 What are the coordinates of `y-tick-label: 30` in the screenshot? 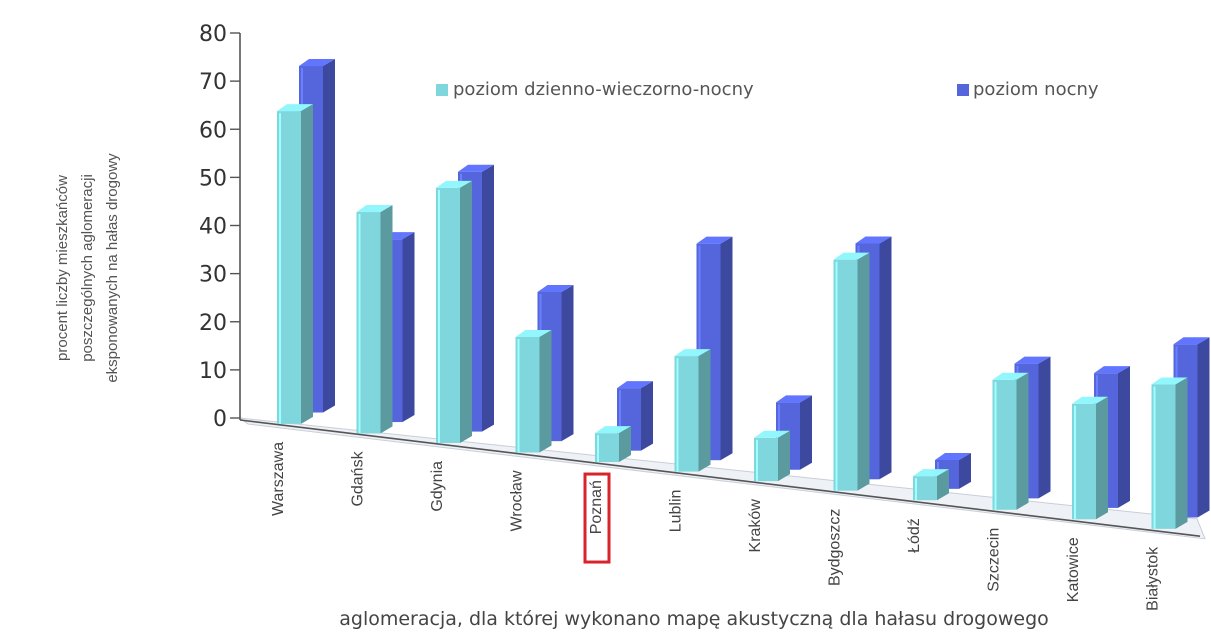 It's located at (213, 275).